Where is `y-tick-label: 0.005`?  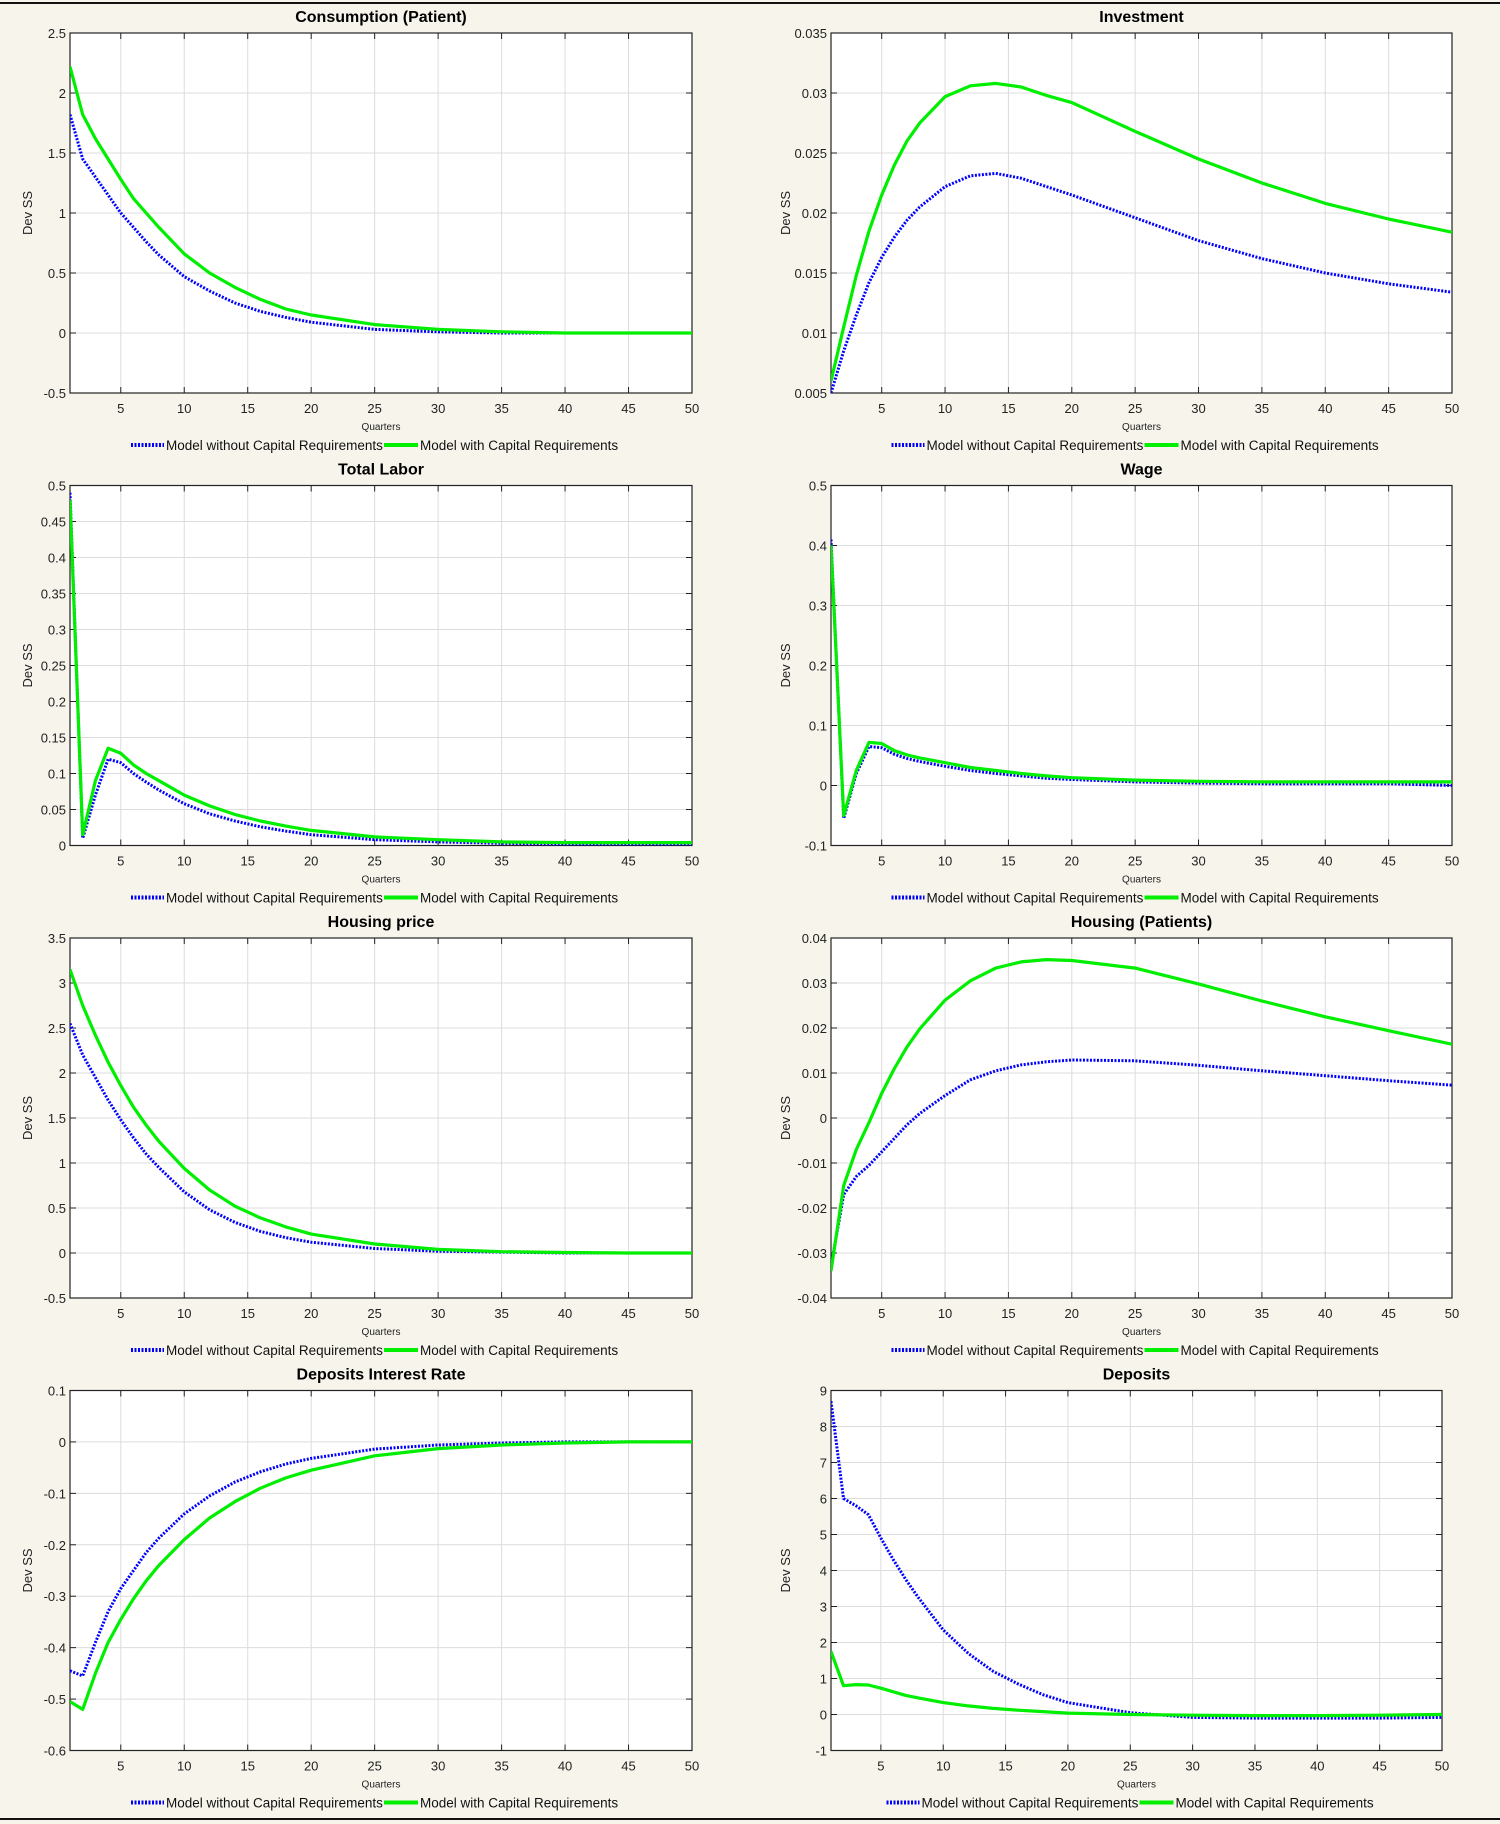
y-tick-label: 0.005 is located at coordinates (810, 393).